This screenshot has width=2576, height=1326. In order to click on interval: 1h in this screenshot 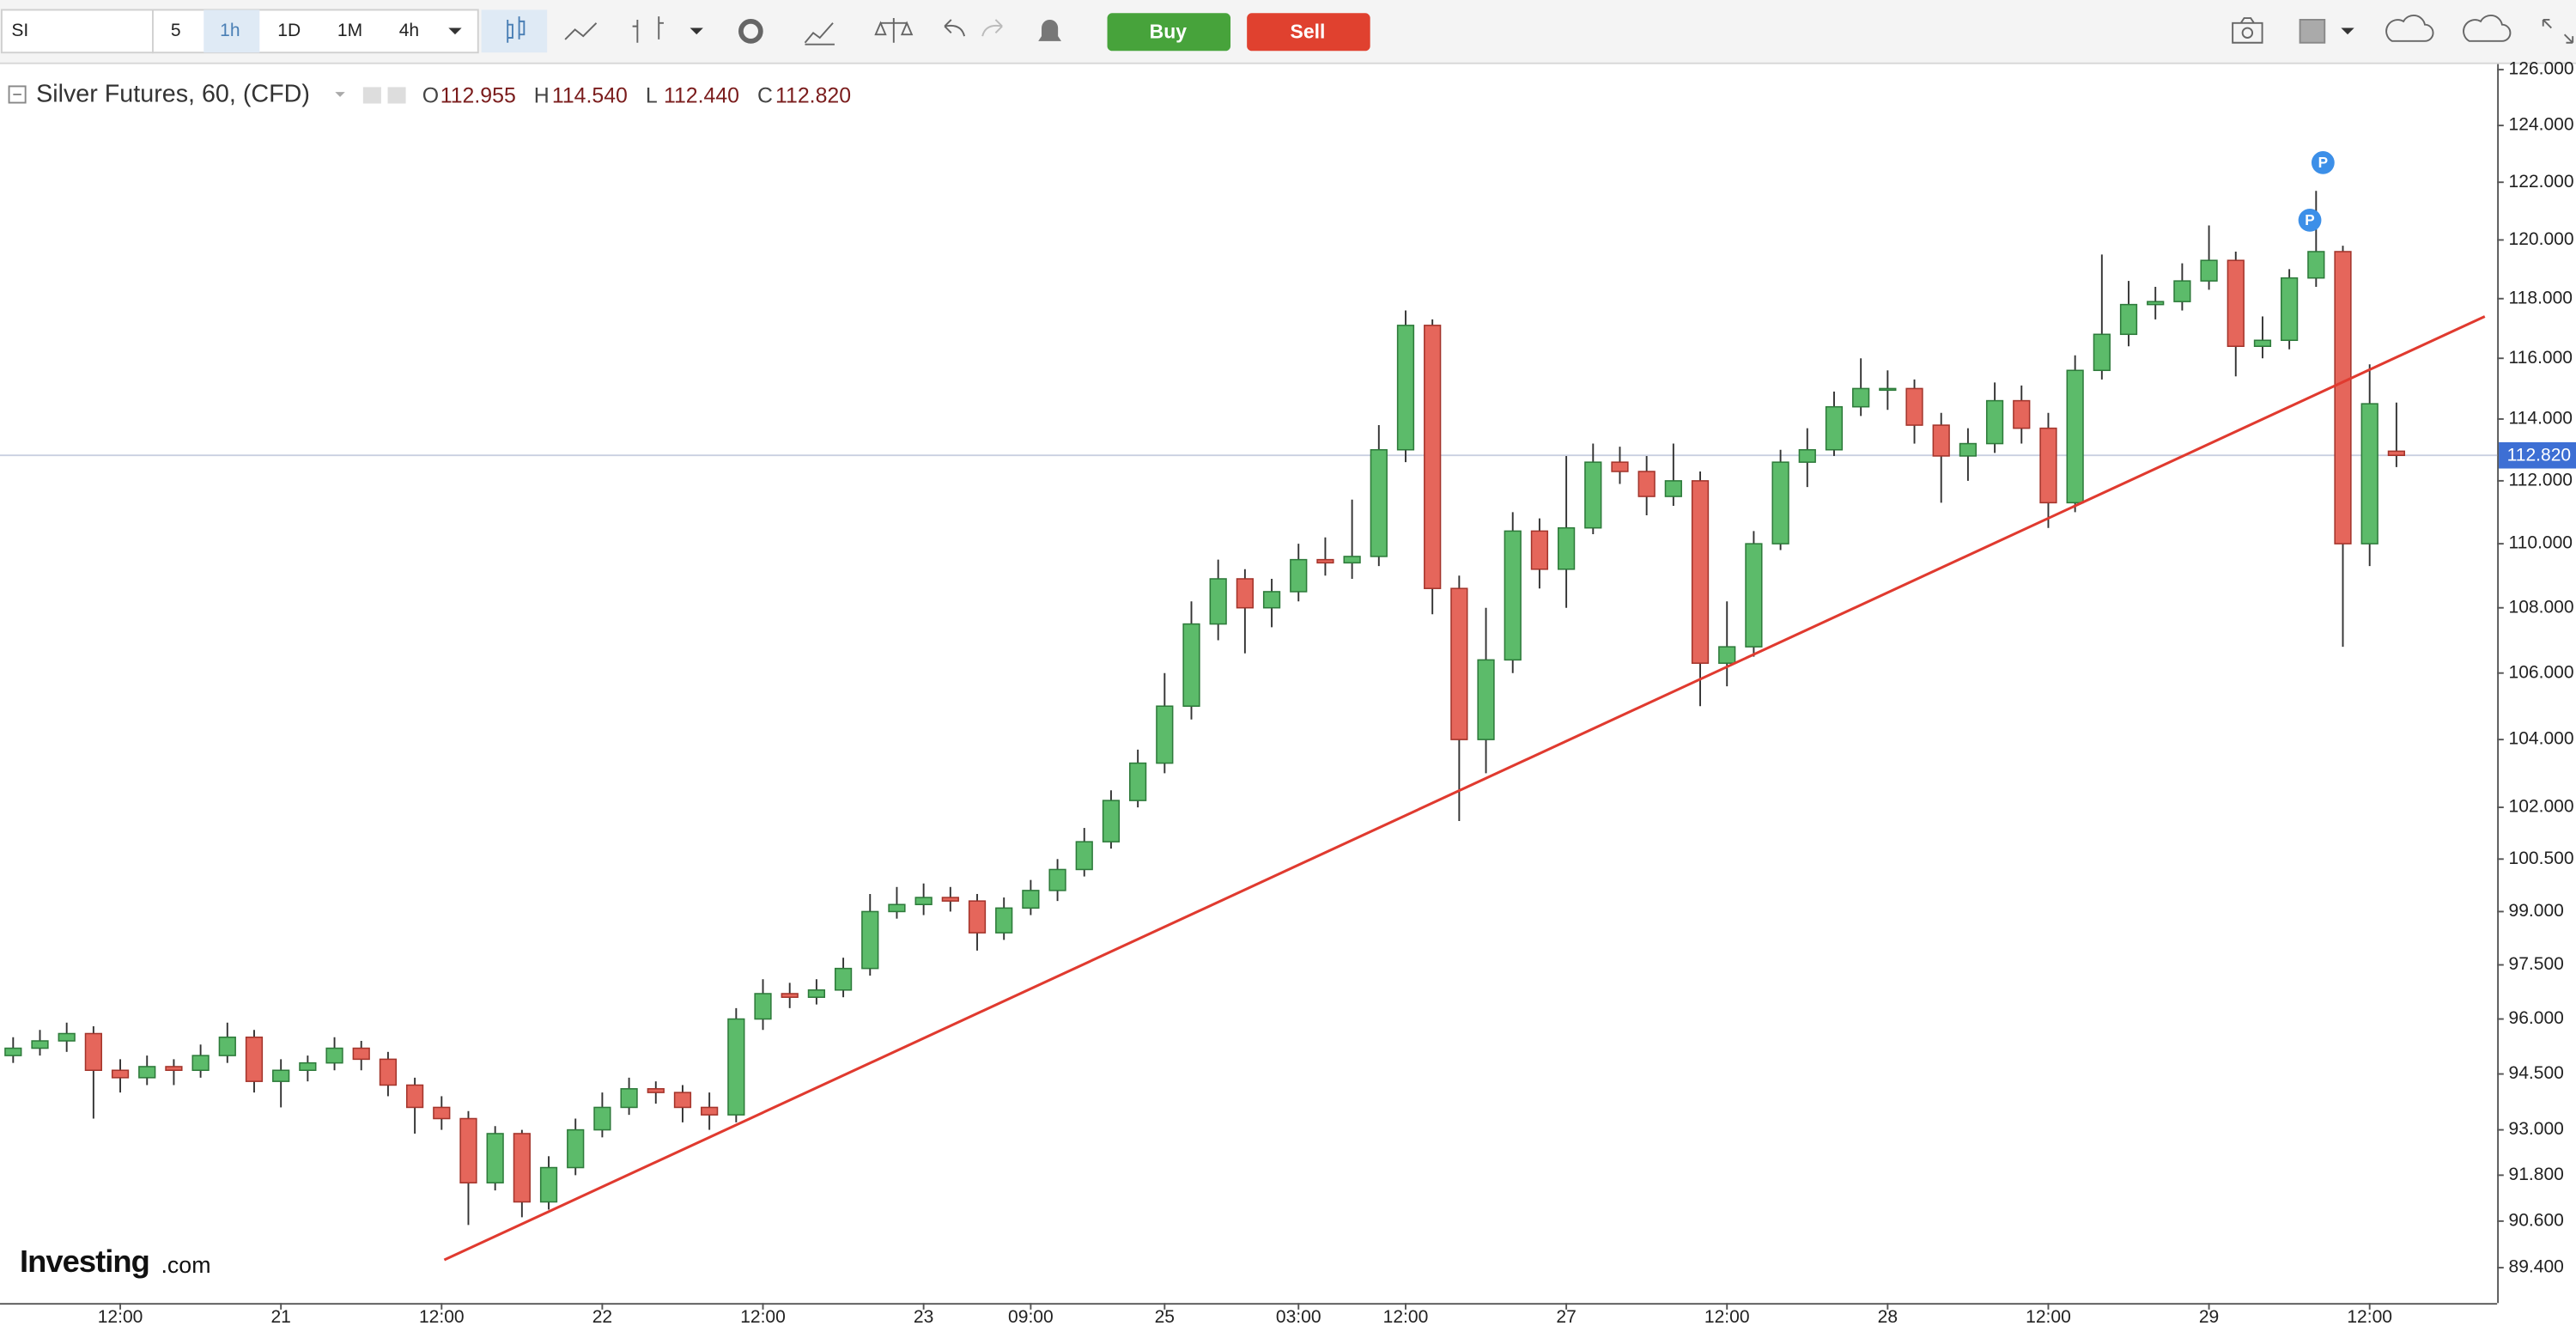, I will do `click(230, 31)`.